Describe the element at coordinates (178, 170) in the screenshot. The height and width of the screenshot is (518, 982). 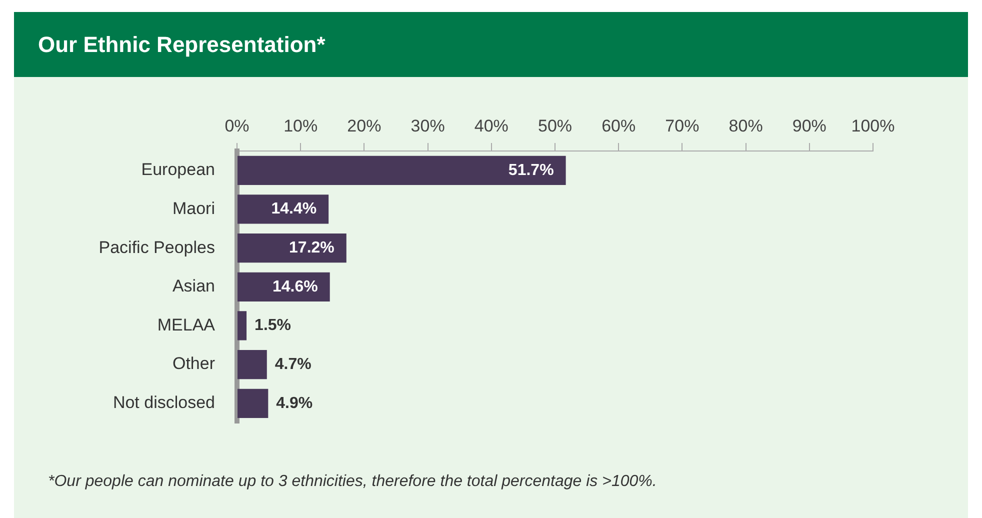
I see `y-tick-label: European` at that location.